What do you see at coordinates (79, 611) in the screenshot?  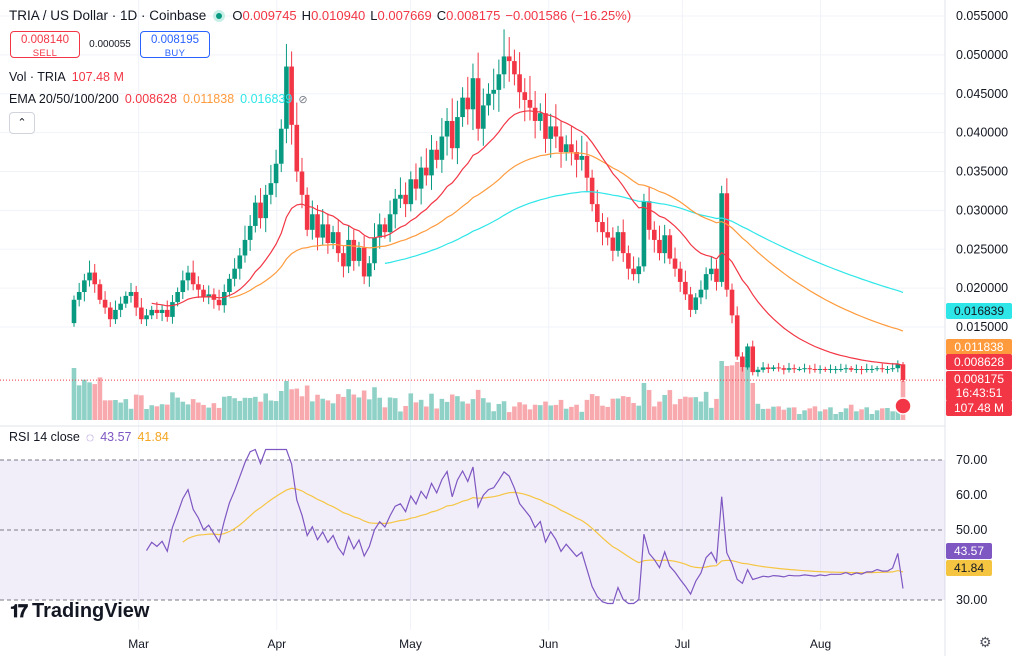 I see `tradingview-logo: 𝟏𝟕 TradingView` at bounding box center [79, 611].